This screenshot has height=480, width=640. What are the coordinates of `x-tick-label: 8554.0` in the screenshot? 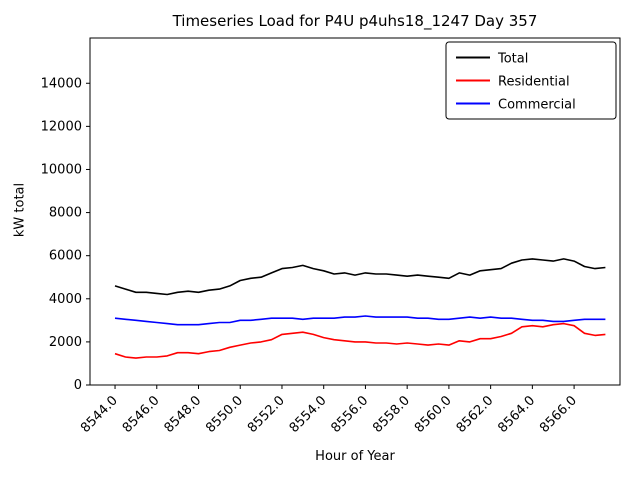 It's located at (308, 414).